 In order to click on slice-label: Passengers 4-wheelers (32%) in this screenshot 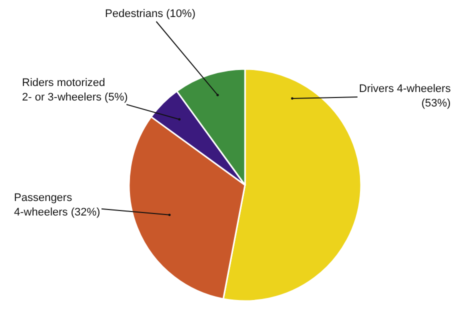, I will do `click(57, 205)`.